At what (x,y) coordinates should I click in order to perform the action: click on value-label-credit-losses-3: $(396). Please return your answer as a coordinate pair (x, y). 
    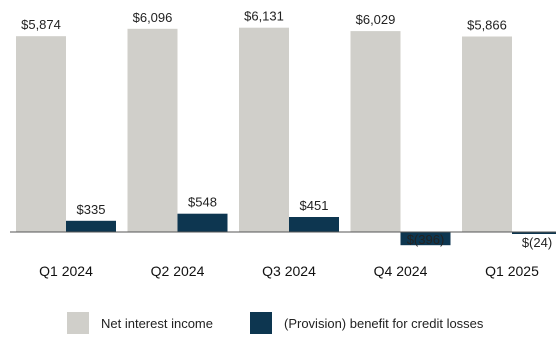
    Looking at the image, I should click on (426, 239).